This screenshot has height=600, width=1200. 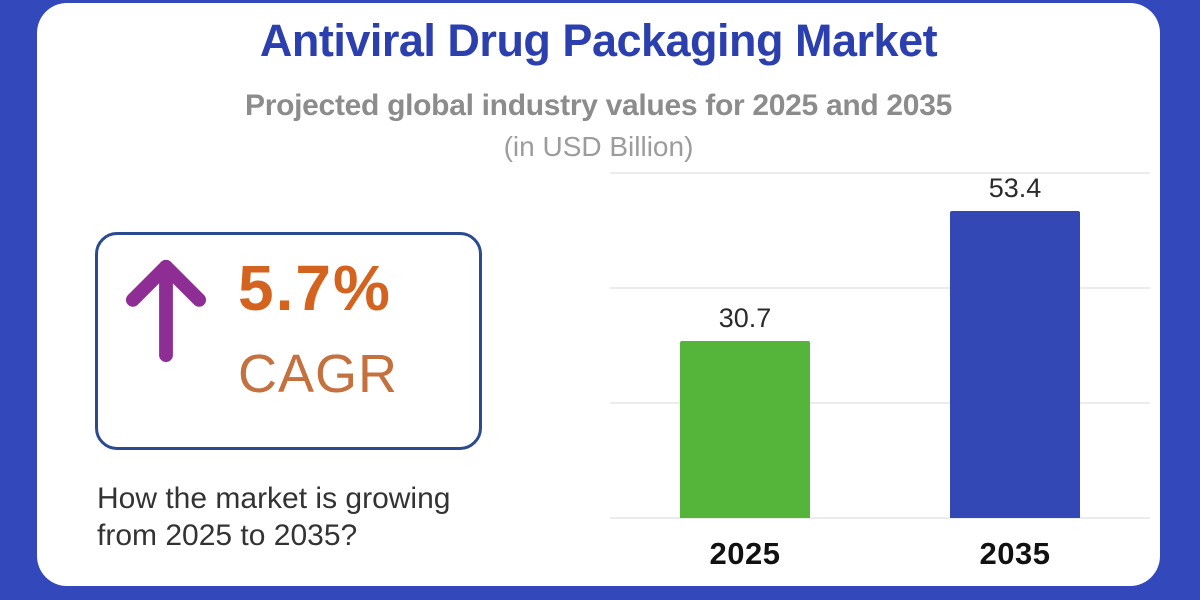 What do you see at coordinates (274, 498) in the screenshot?
I see `question-line: How the market is growing` at bounding box center [274, 498].